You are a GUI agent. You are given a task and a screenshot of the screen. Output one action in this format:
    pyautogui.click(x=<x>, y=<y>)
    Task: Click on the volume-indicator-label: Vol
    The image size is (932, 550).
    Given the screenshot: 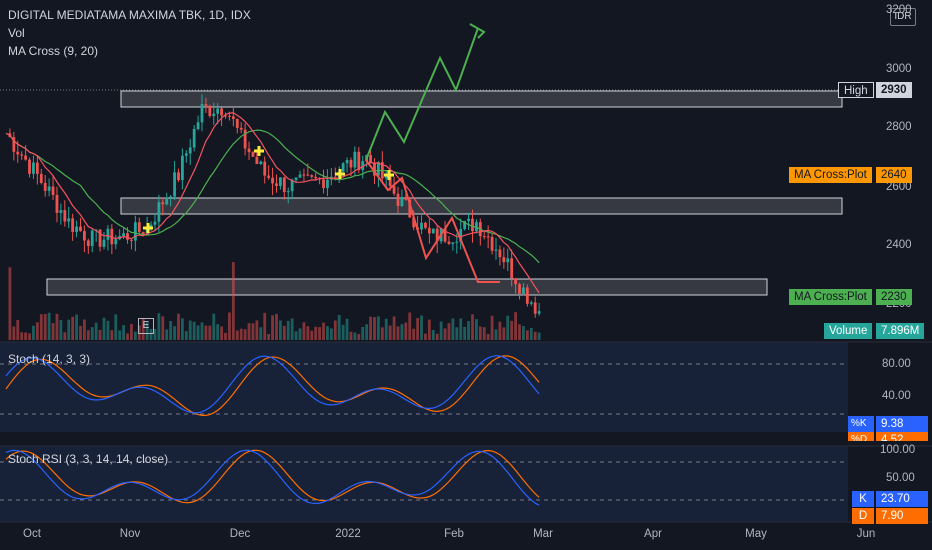 What is the action you would take?
    pyautogui.click(x=16, y=33)
    